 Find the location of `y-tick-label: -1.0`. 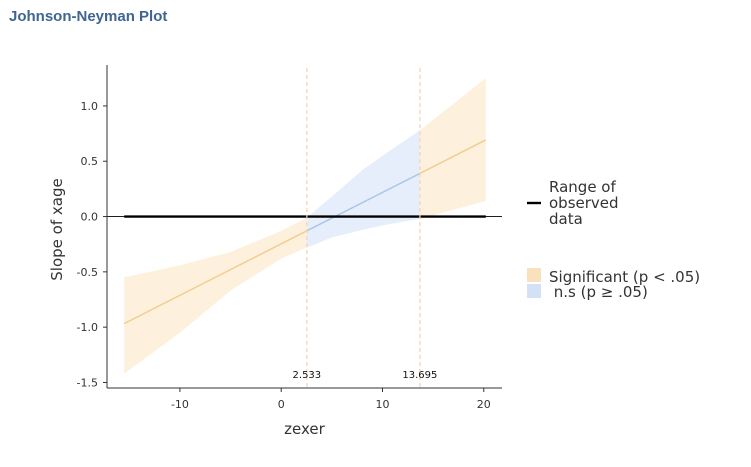

y-tick-label: -1.0 is located at coordinates (87, 327).